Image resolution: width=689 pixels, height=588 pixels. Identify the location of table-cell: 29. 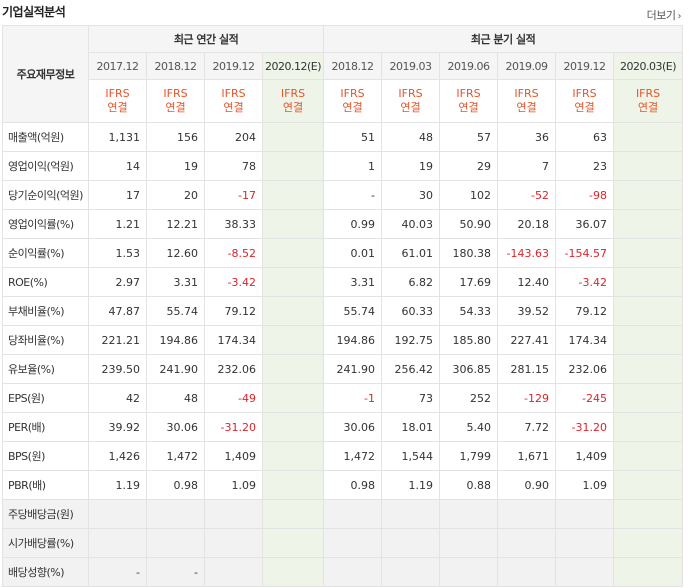
(469, 166).